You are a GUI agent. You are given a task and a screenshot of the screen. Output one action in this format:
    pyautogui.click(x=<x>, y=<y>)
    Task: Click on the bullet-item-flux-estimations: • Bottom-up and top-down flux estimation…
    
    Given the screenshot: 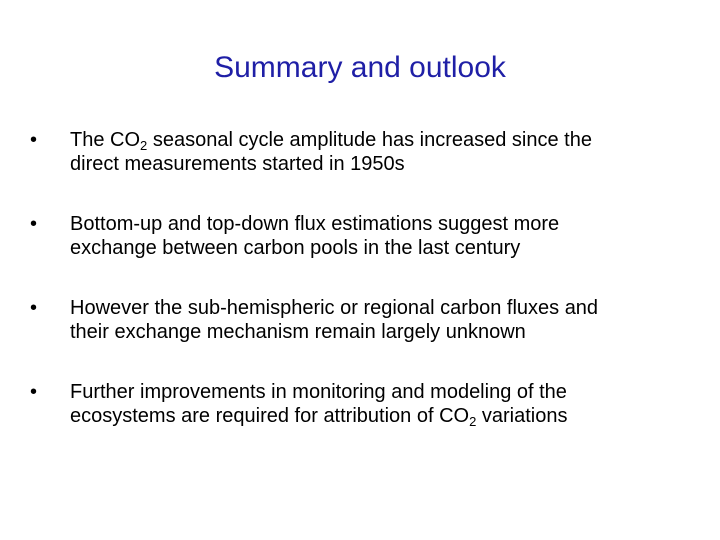 What is the action you would take?
    pyautogui.click(x=360, y=236)
    